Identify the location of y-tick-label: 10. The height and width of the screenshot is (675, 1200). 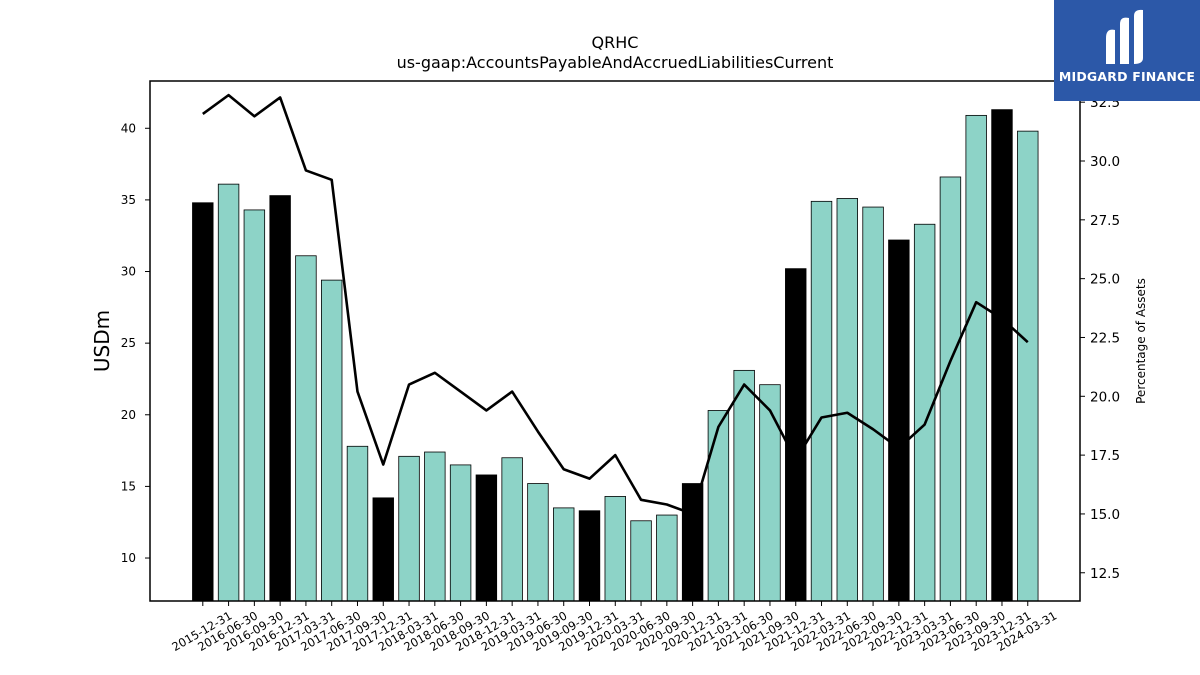
(128, 558).